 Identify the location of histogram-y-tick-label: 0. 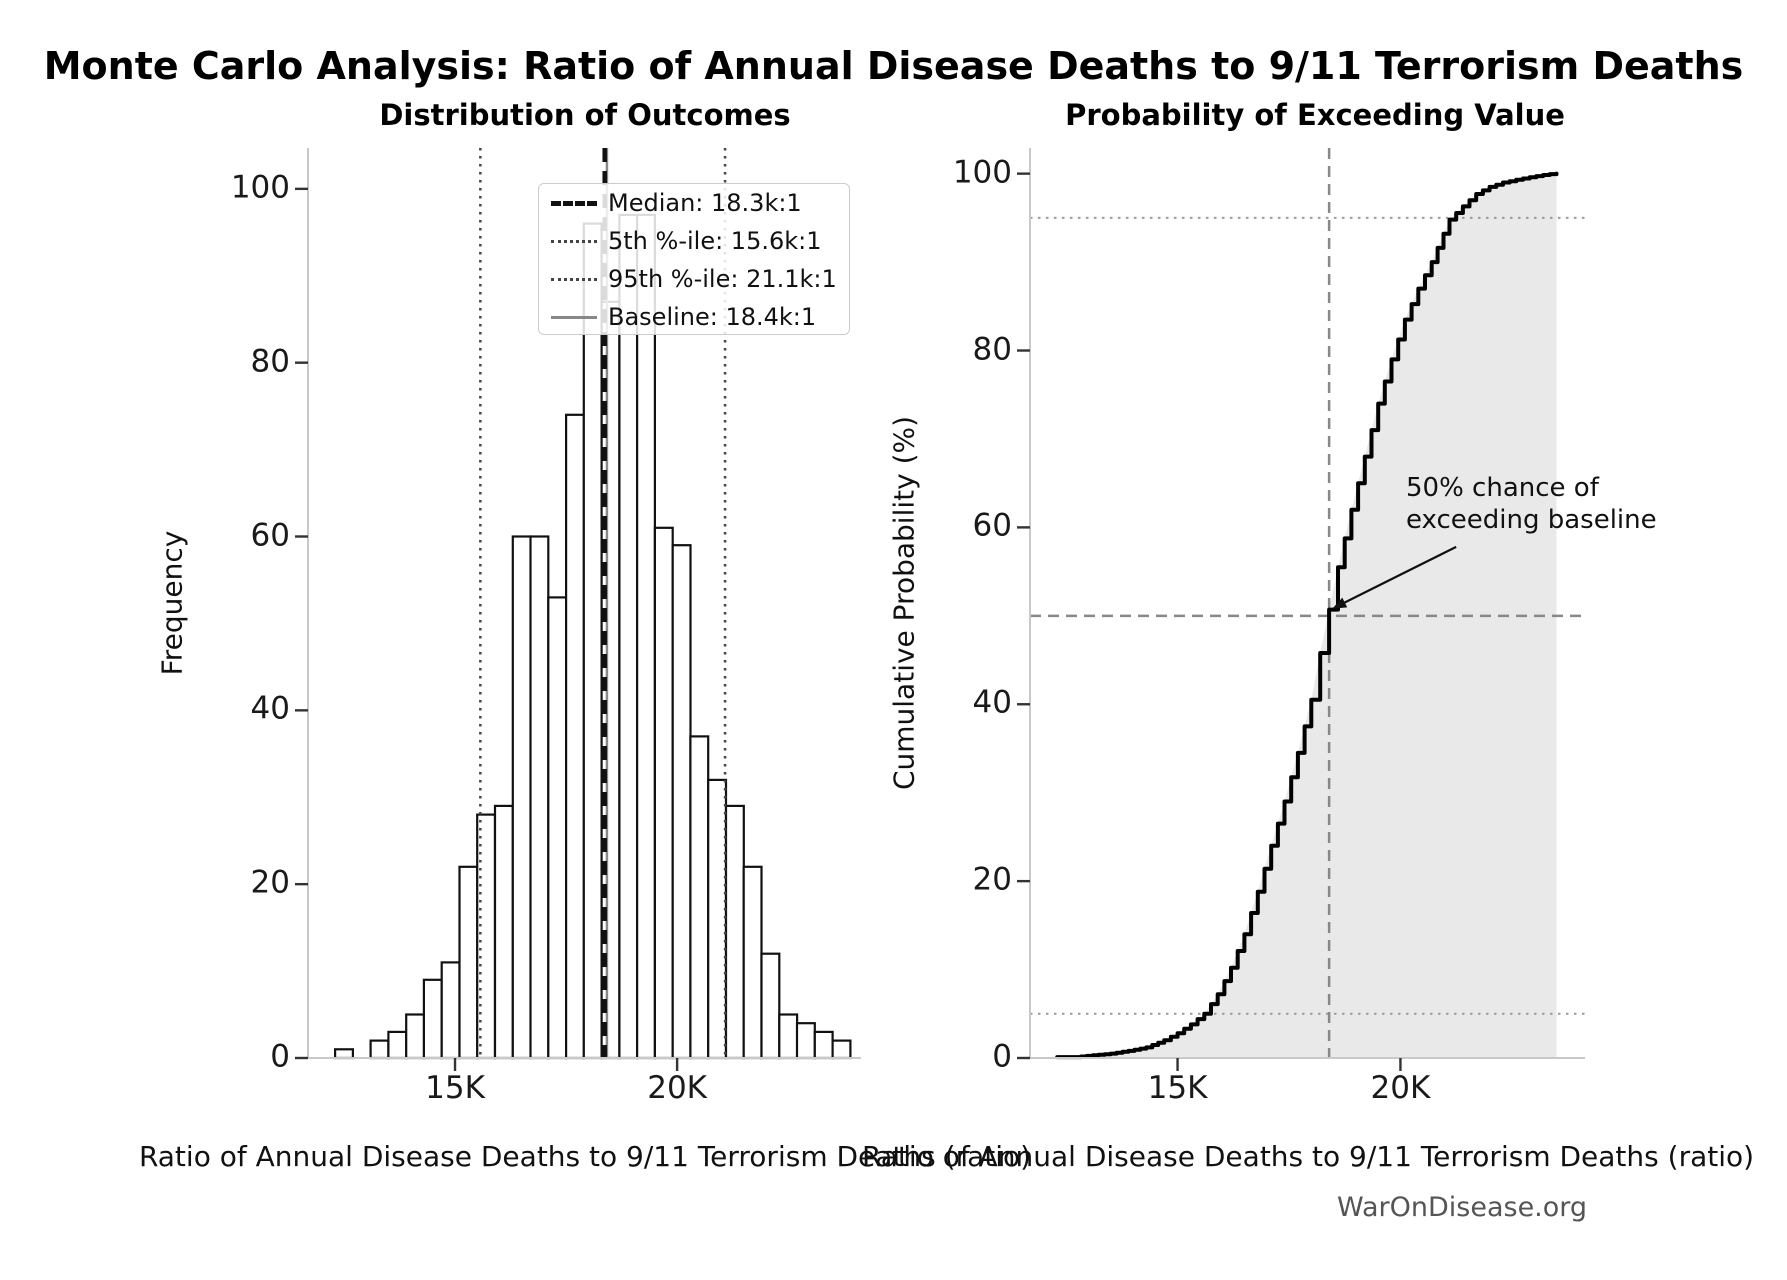
(280, 1056).